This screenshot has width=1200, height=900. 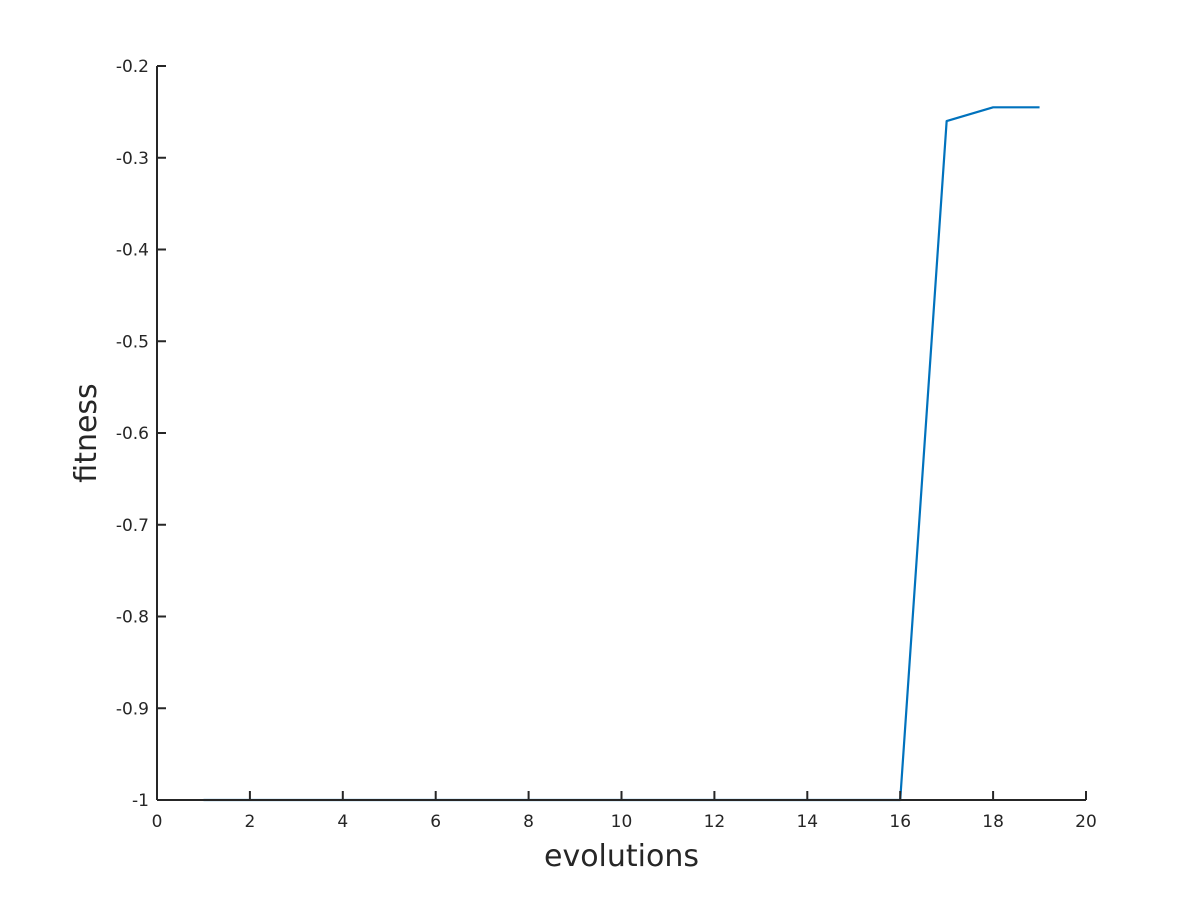 I want to click on y-ticks: -1 -0.9 -0.8 -0.7 -0.6 -0.5 -0.4 -0.3 -0.2, so click(x=141, y=434).